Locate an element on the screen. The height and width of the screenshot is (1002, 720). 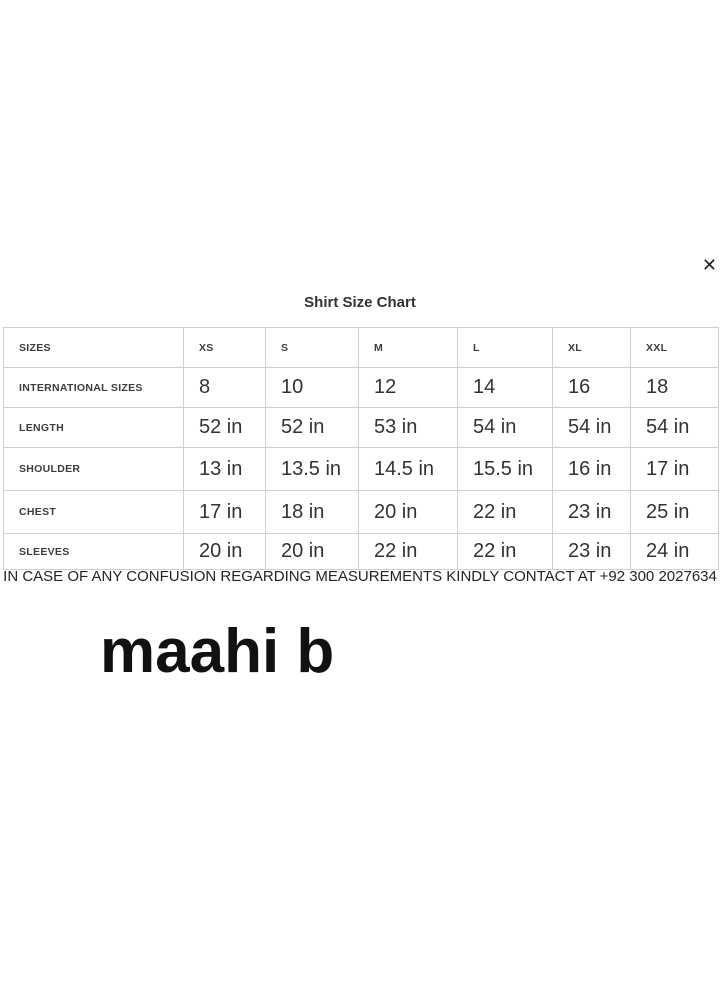
header-row: SIZES XS S M L XL XXL is located at coordinates (361, 347).